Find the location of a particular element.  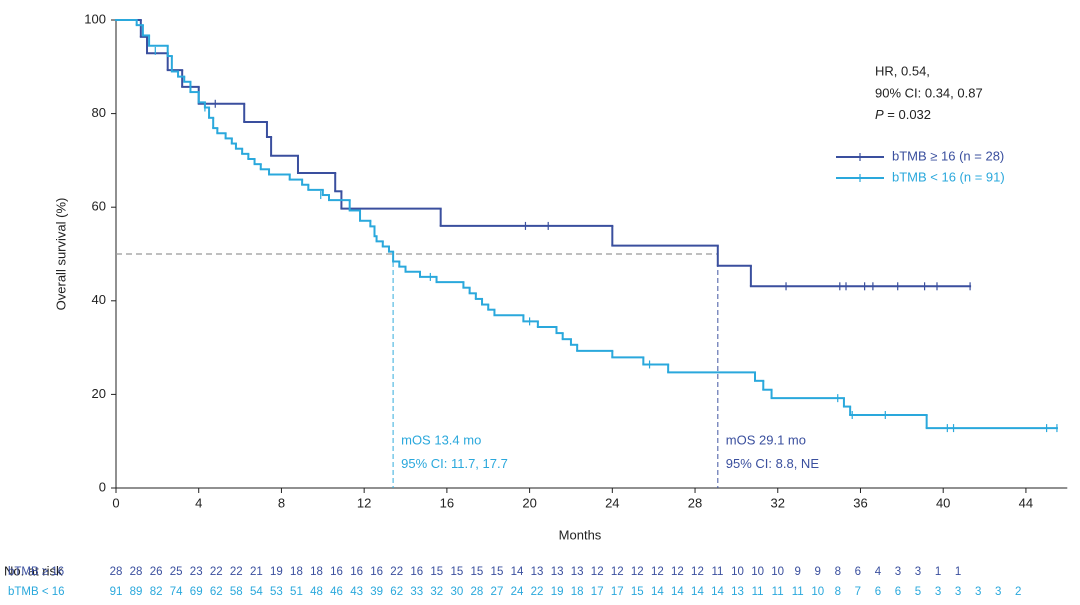

risk-count: 17 is located at coordinates (597, 592).